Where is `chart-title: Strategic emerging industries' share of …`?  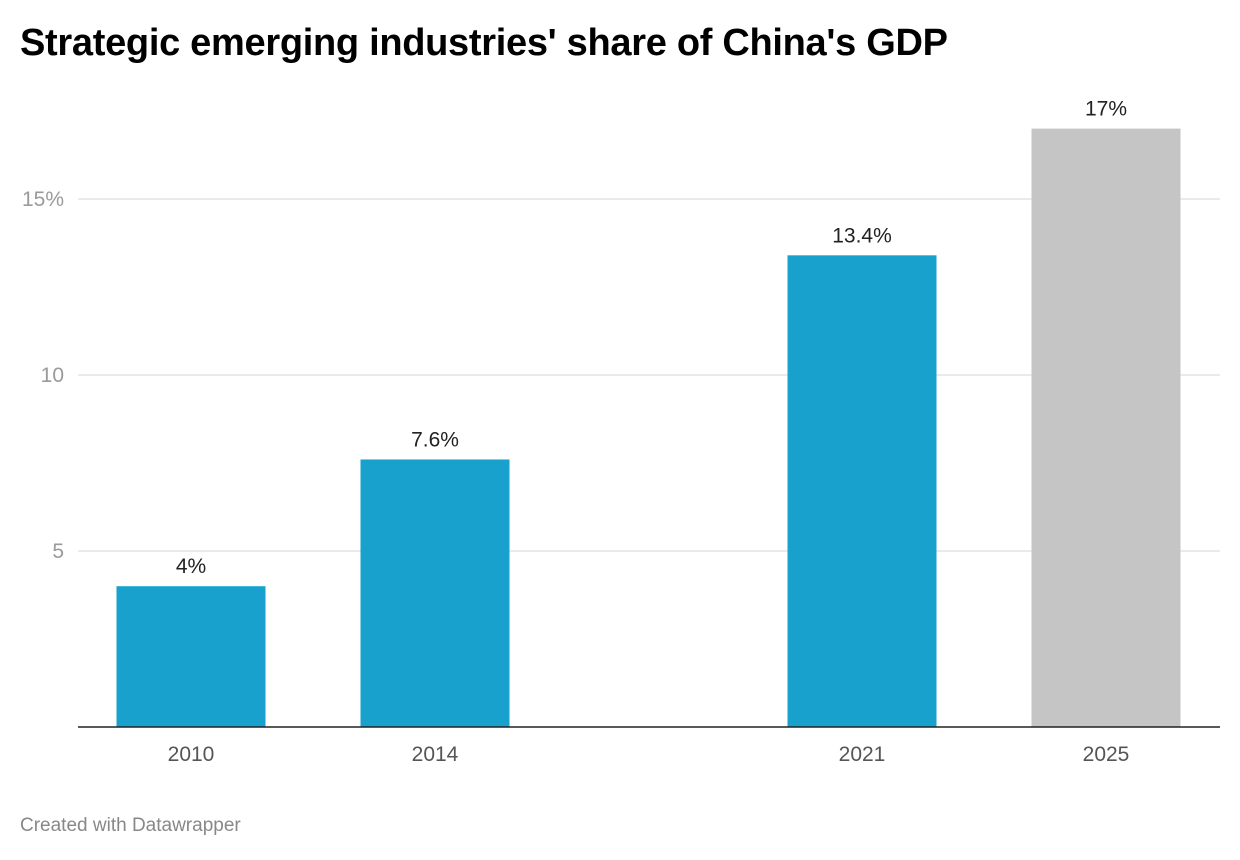 chart-title: Strategic emerging industries' share of … is located at coordinates (484, 43).